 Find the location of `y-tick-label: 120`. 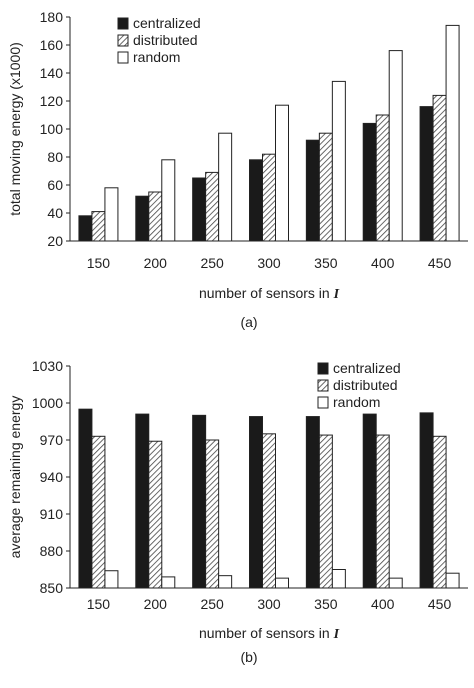

y-tick-label: 120 is located at coordinates (52, 101).